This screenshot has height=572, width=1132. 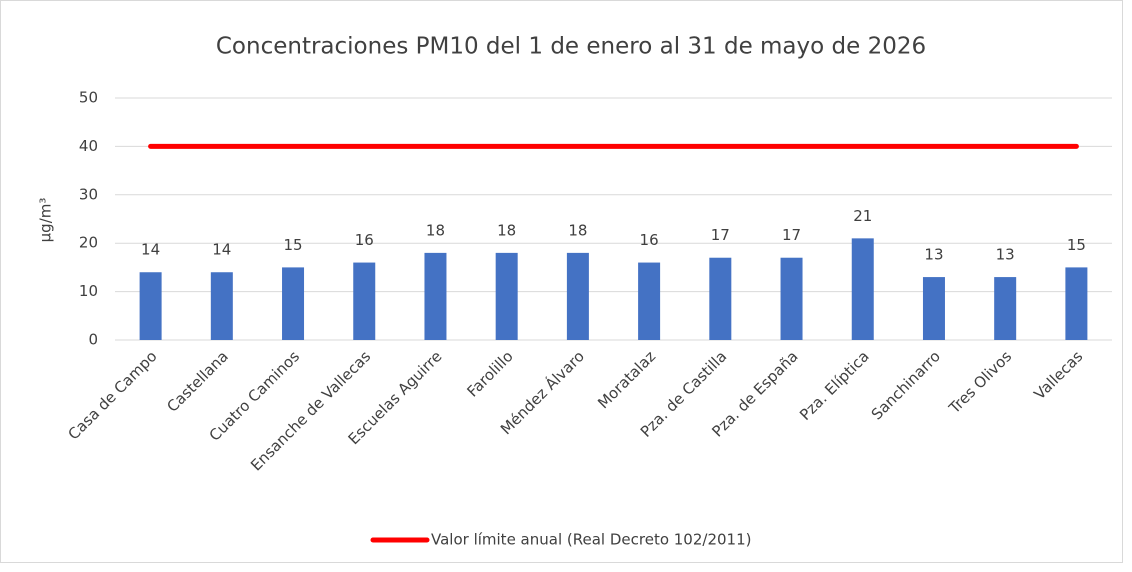 I want to click on y-tick-label: 30, so click(x=88, y=194).